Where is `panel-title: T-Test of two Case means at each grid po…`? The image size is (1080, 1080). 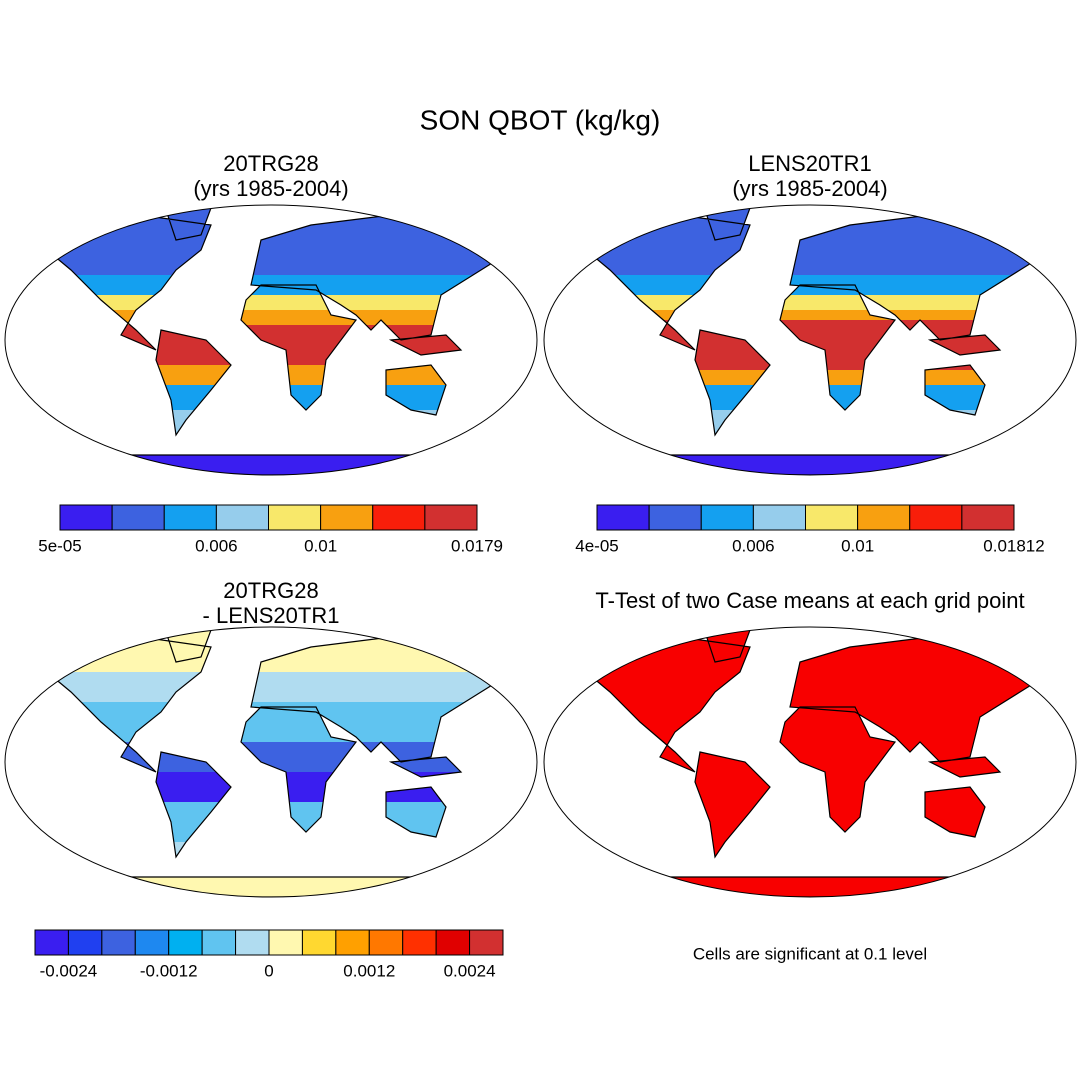
panel-title: T-Test of two Case means at each grid po… is located at coordinates (809, 600).